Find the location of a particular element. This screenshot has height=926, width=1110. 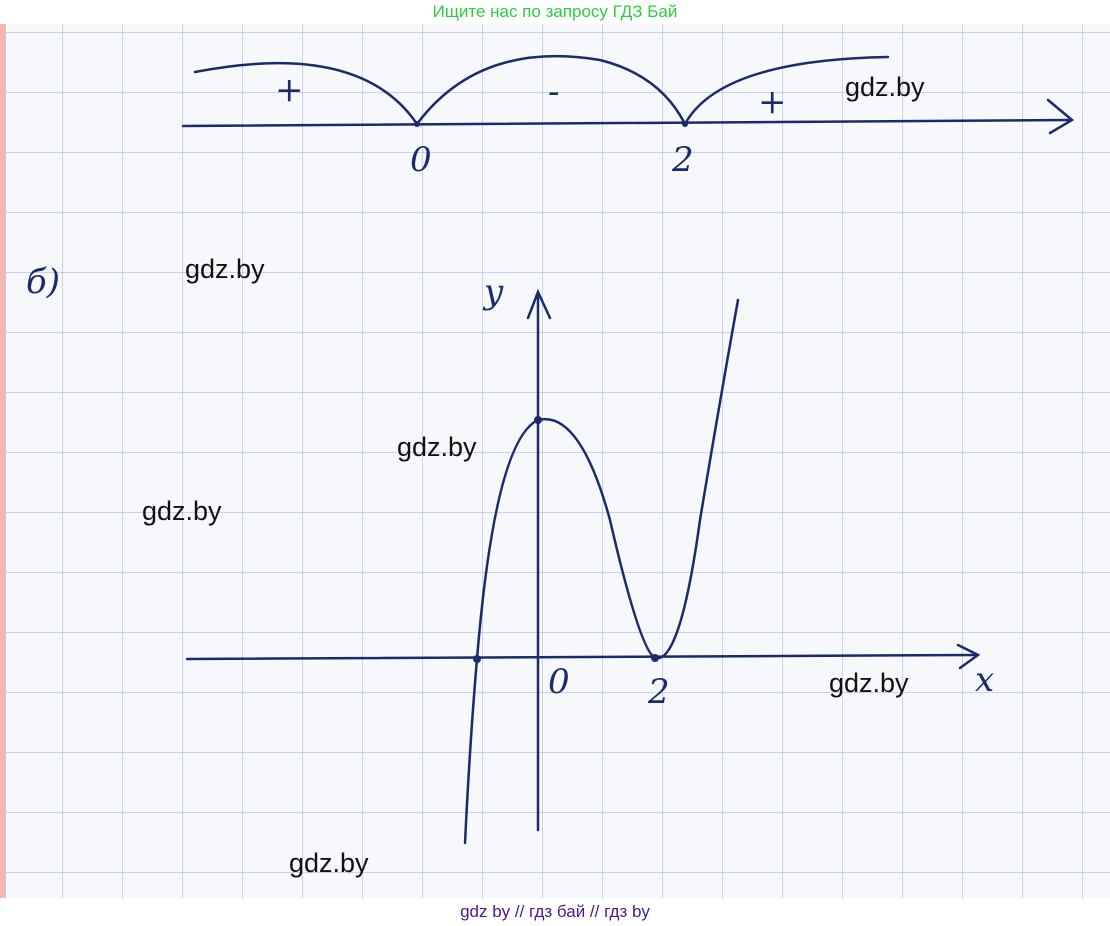

sign-axis is located at coordinates (626, 123).